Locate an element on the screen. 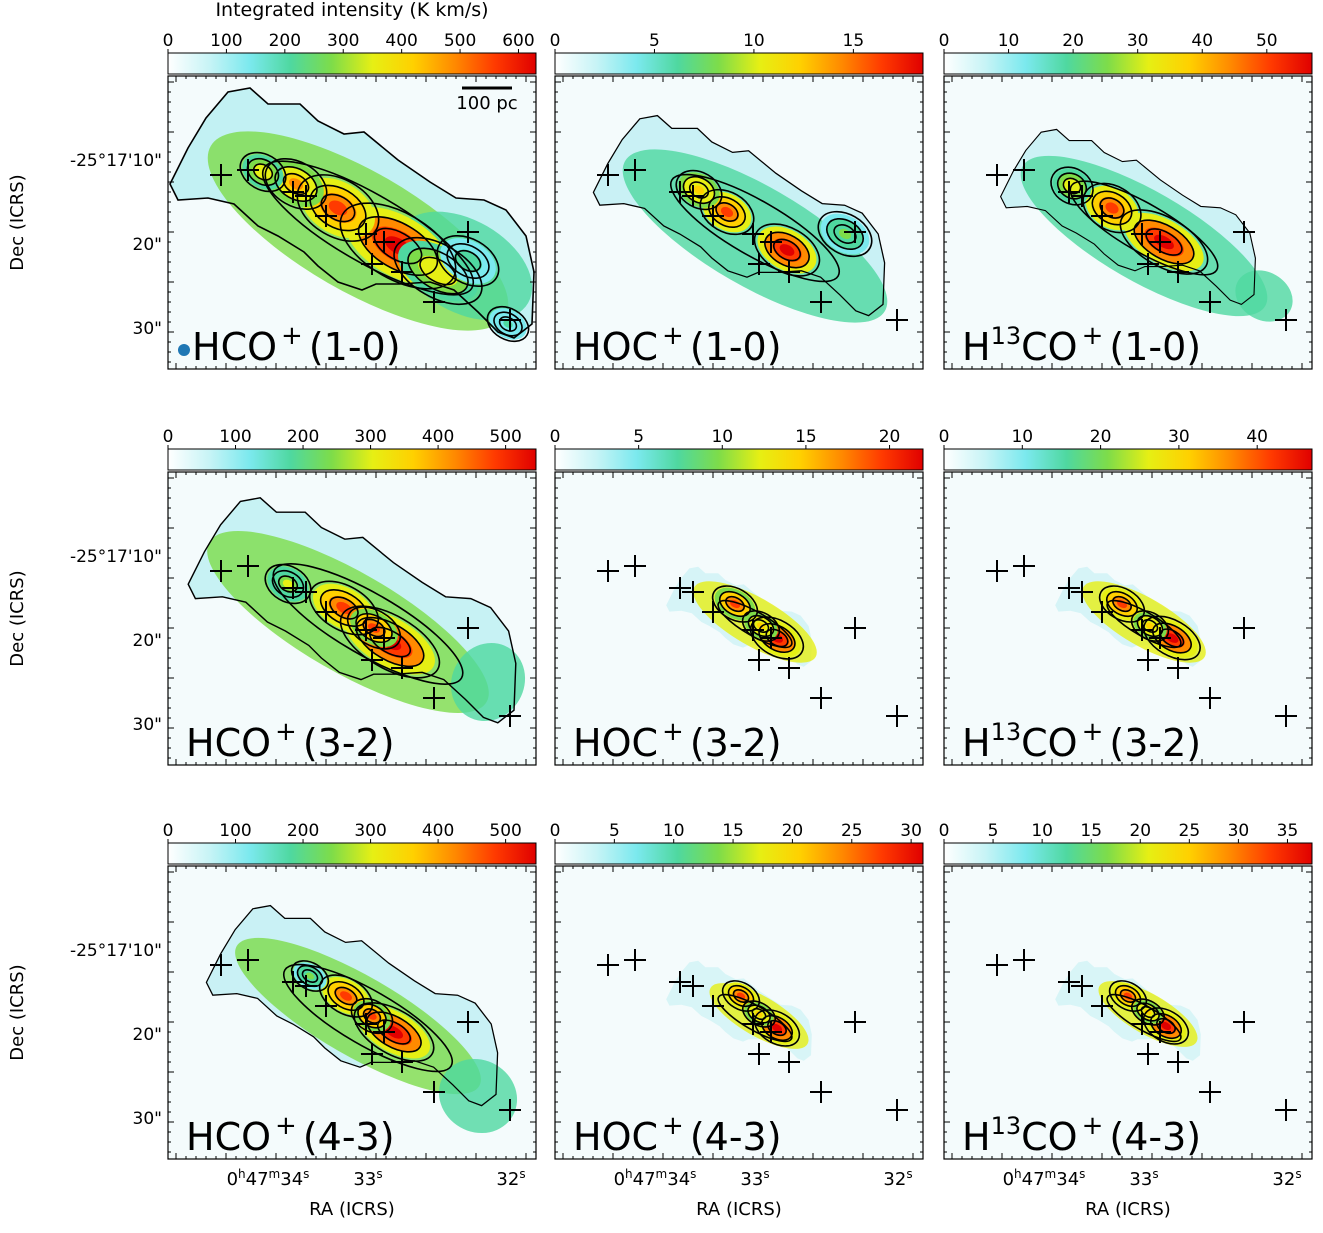 The width and height of the screenshot is (1323, 1233). colorbar-tick-label: 200 is located at coordinates (303, 831).